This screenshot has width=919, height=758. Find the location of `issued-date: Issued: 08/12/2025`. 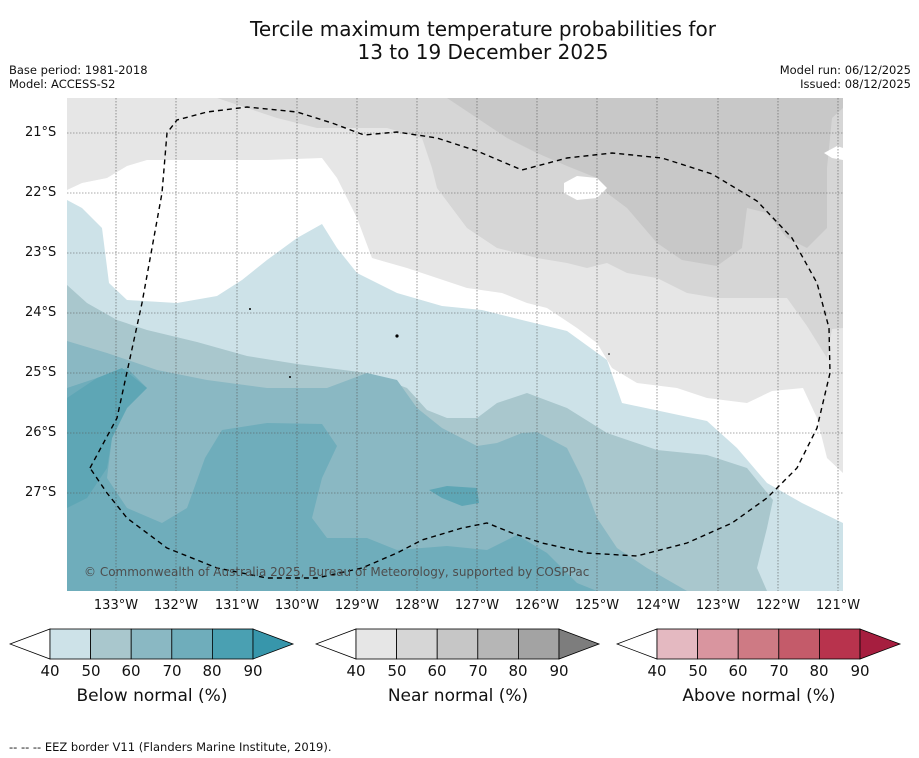

issued-date: Issued: 08/12/2025 is located at coordinates (855, 84).